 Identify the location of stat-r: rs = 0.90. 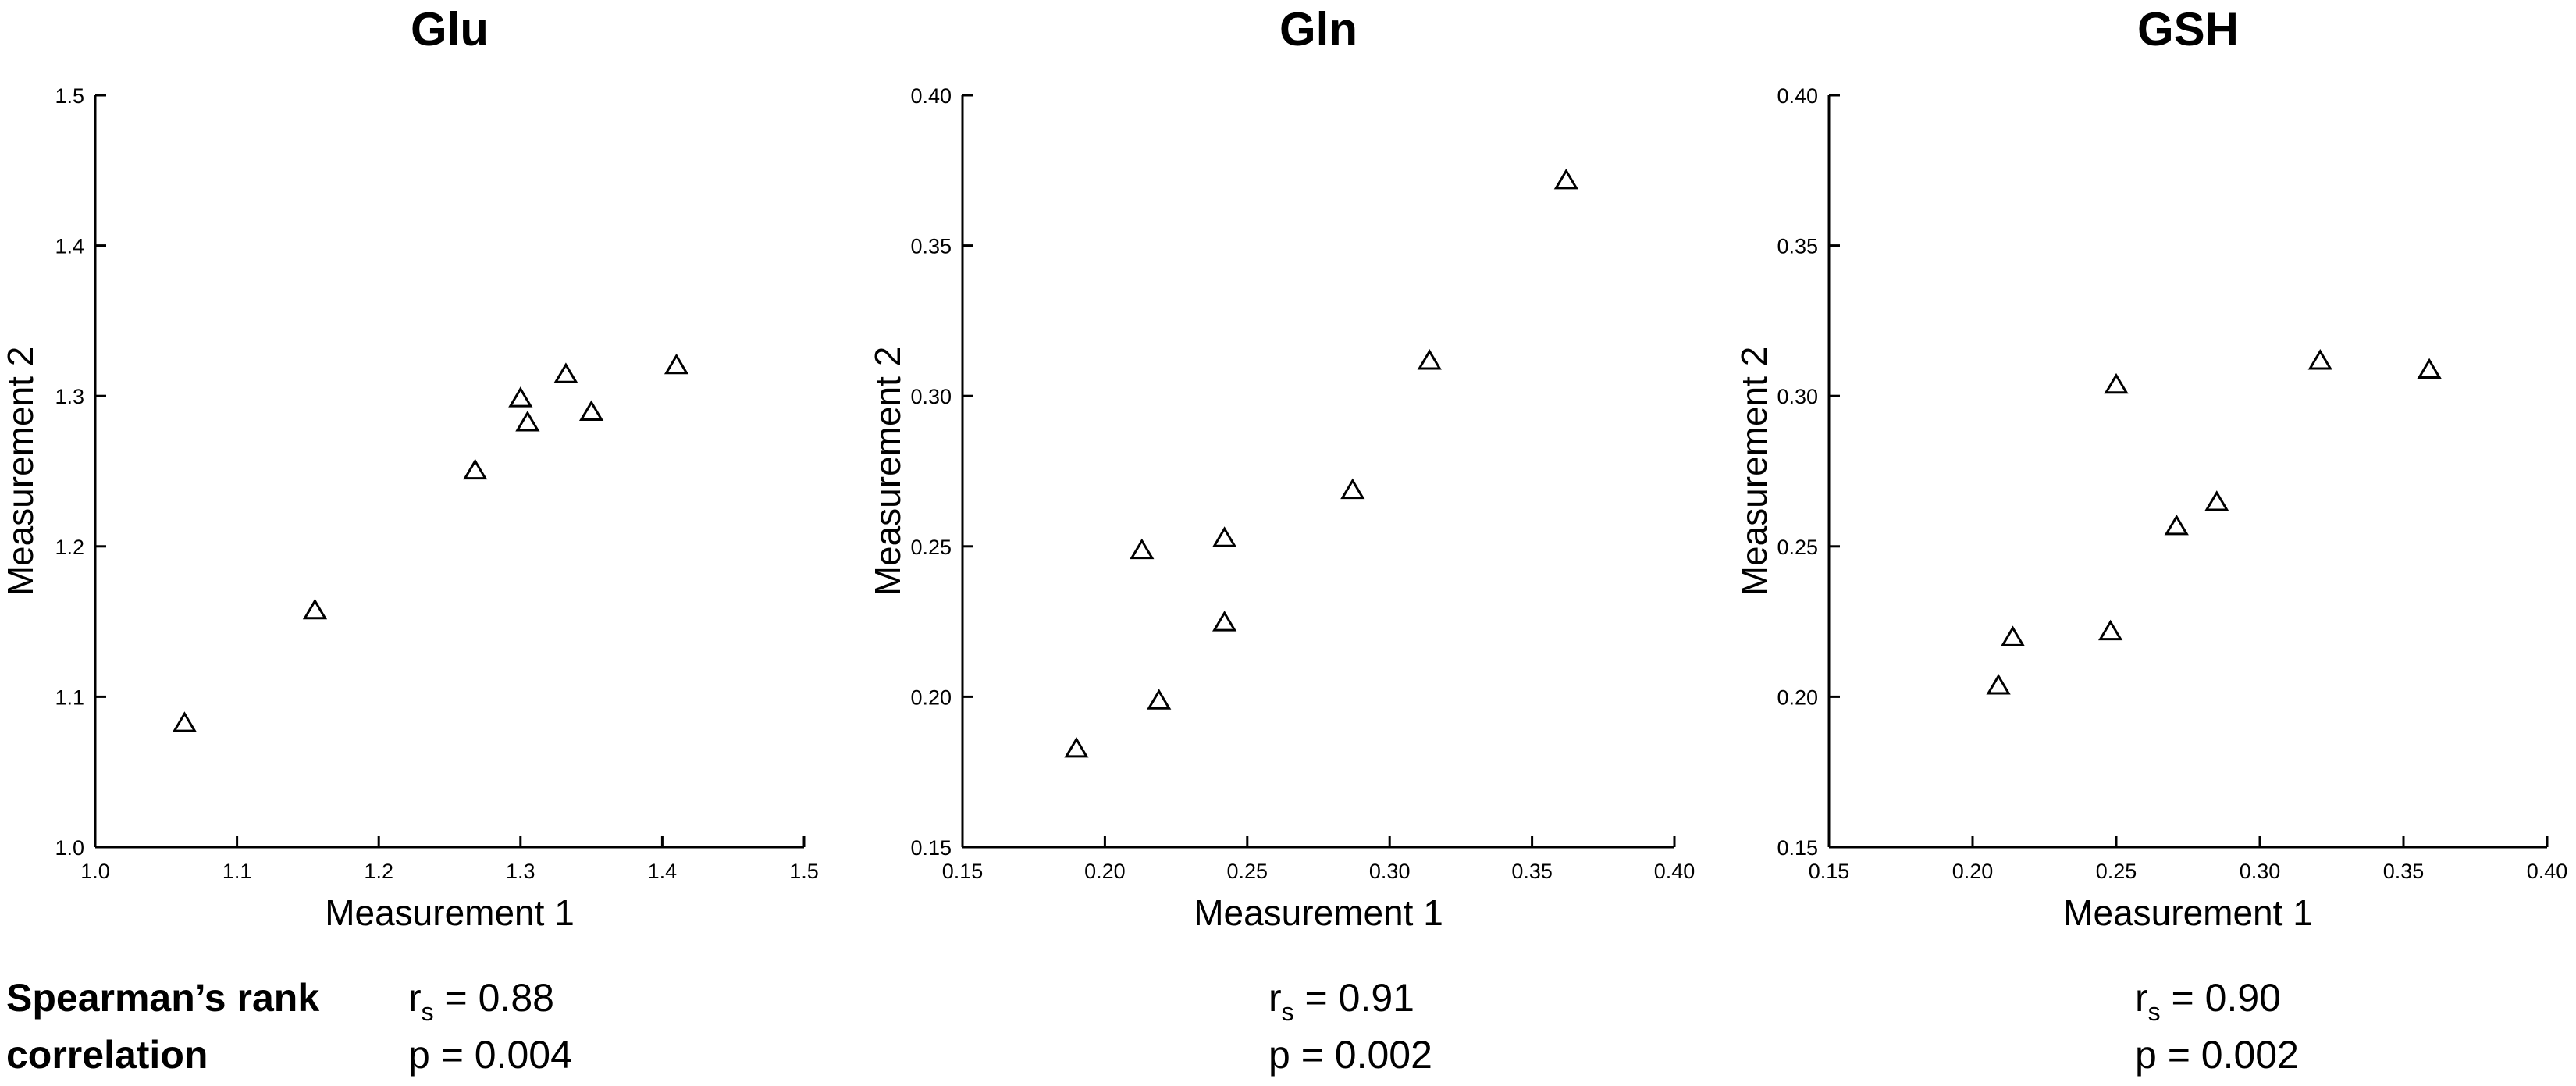
(2208, 1001).